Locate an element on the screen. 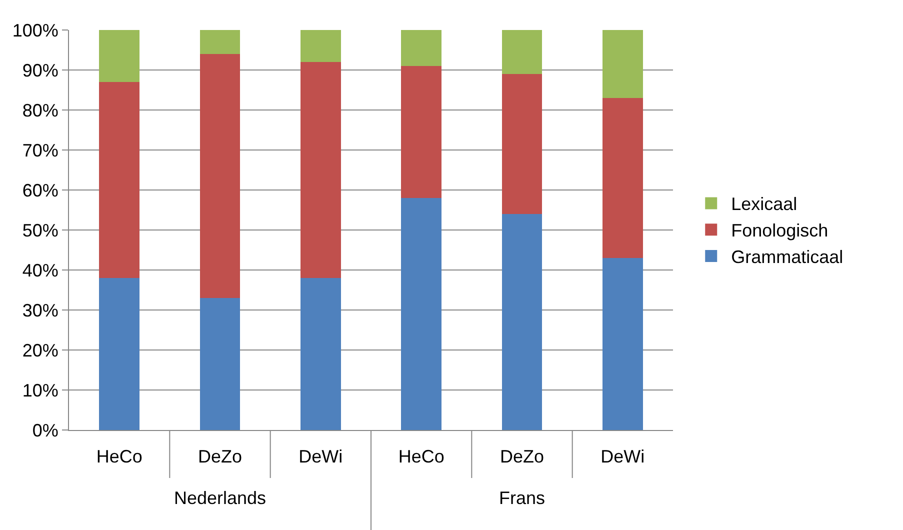  legend-label: Fonologisch is located at coordinates (779, 230).